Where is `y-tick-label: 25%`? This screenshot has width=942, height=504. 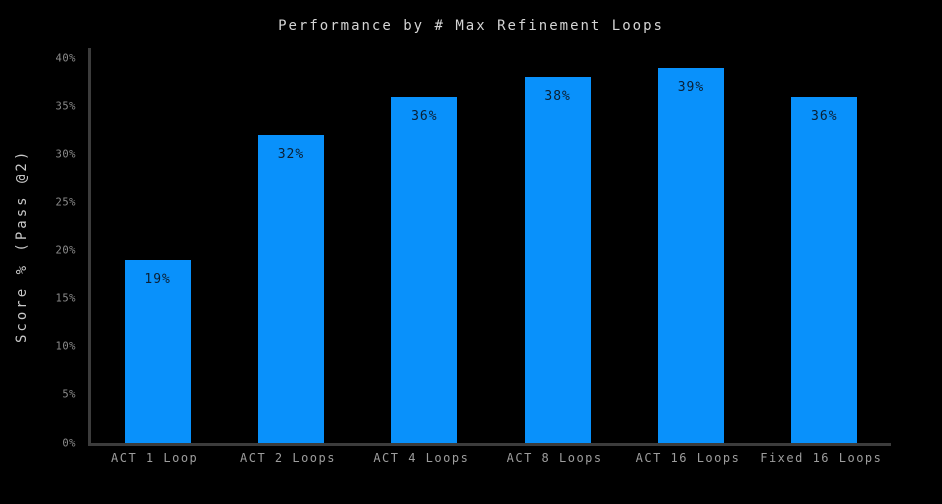 y-tick-label: 25% is located at coordinates (65, 202).